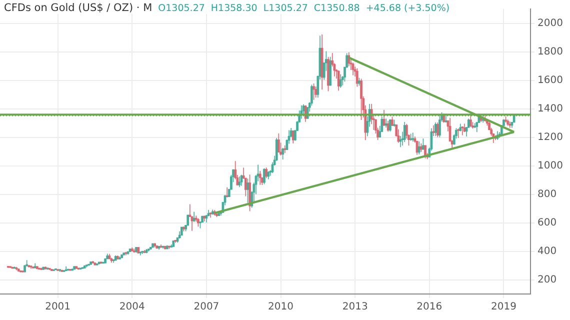 The height and width of the screenshot is (320, 570). What do you see at coordinates (547, 251) in the screenshot?
I see `y-tick-label: 400` at bounding box center [547, 251].